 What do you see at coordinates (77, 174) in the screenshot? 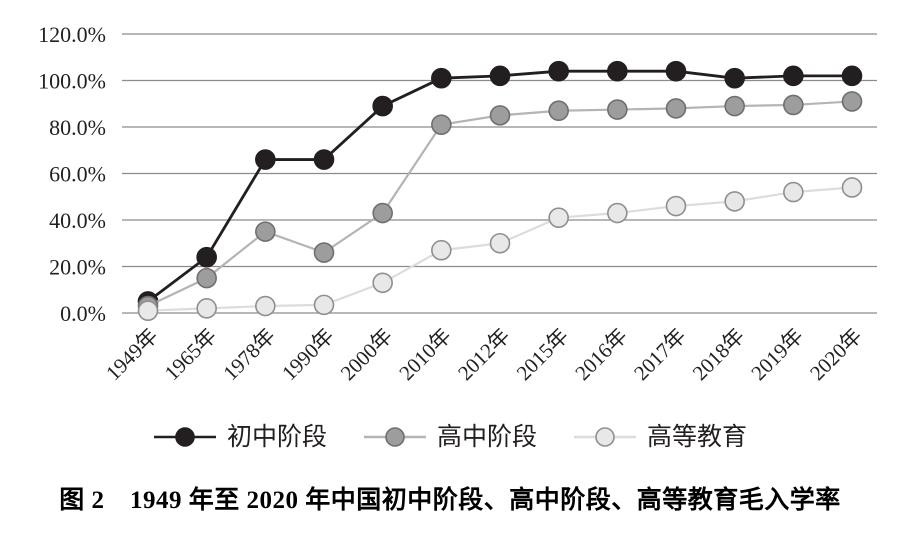
I see `y-axis-tick-label: 60.0%` at bounding box center [77, 174].